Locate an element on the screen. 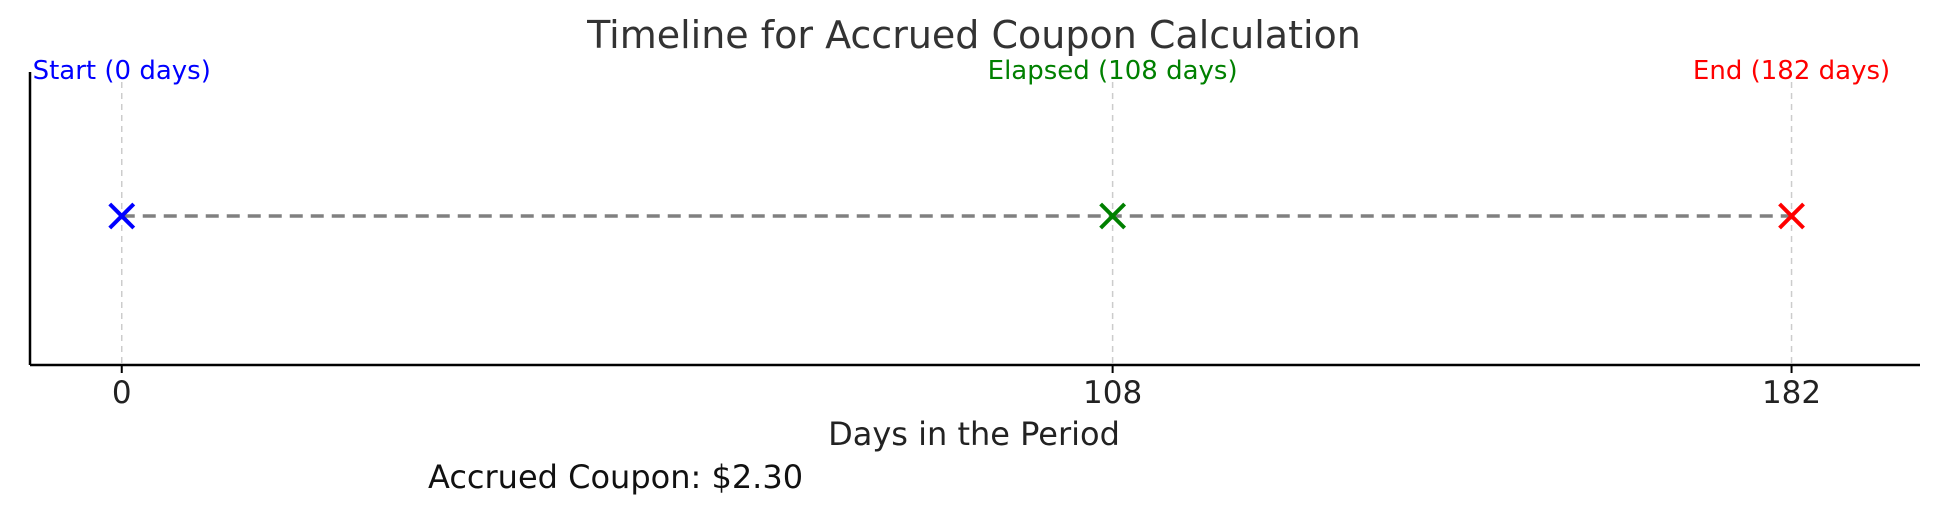 The width and height of the screenshot is (1949, 512). x-axis-label: Days in the Period is located at coordinates (974, 434).